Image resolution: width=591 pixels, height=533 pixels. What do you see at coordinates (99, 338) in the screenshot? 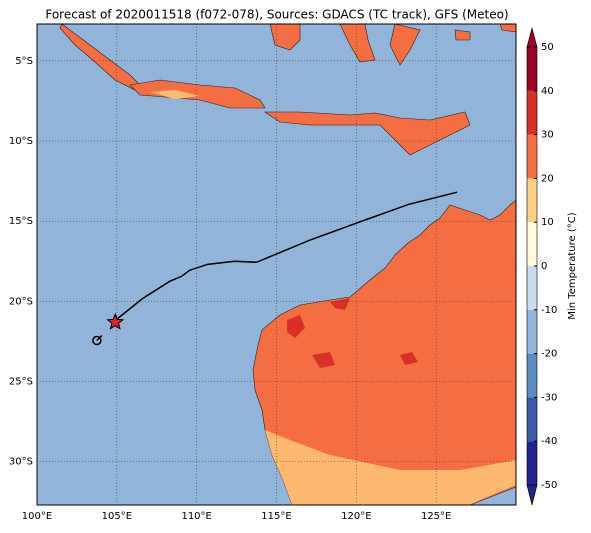
I see `track-start-tick` at bounding box center [99, 338].